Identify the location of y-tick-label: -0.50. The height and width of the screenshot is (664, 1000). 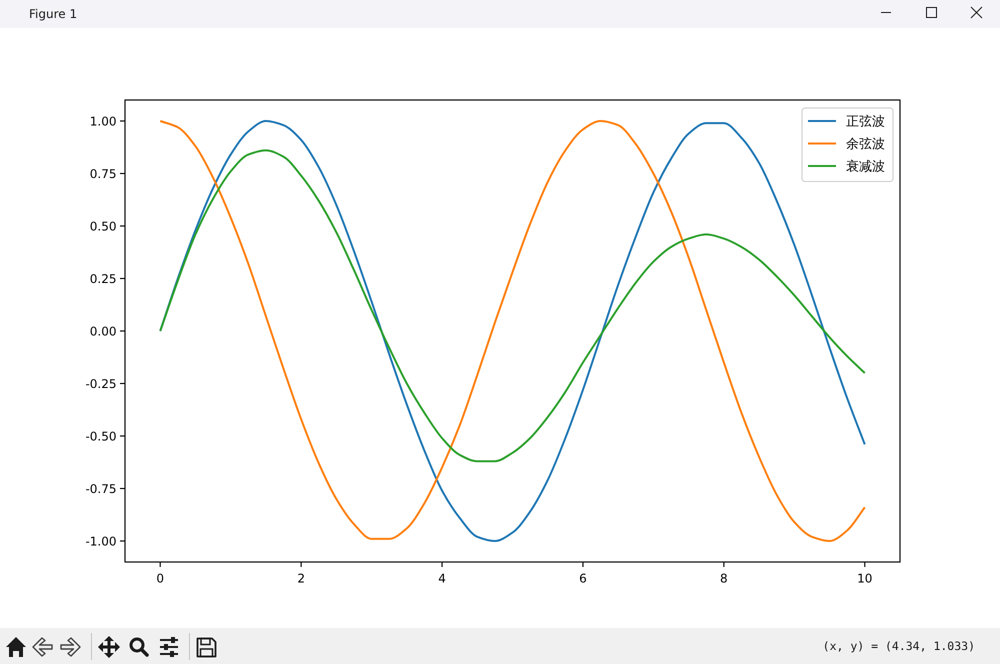
(100, 436).